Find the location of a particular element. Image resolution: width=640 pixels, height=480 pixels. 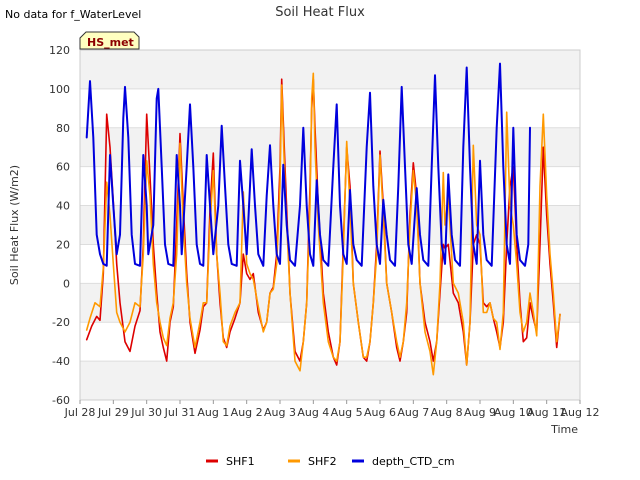

x-tick-label: Aug 11 is located at coordinates (546, 412).